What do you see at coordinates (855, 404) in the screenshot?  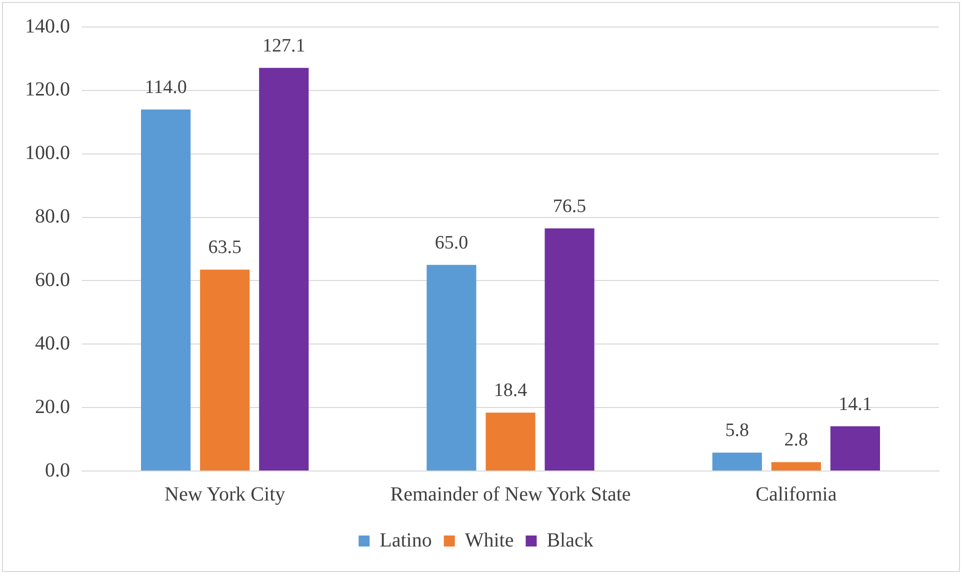 I see `data-label: 14.1` at bounding box center [855, 404].